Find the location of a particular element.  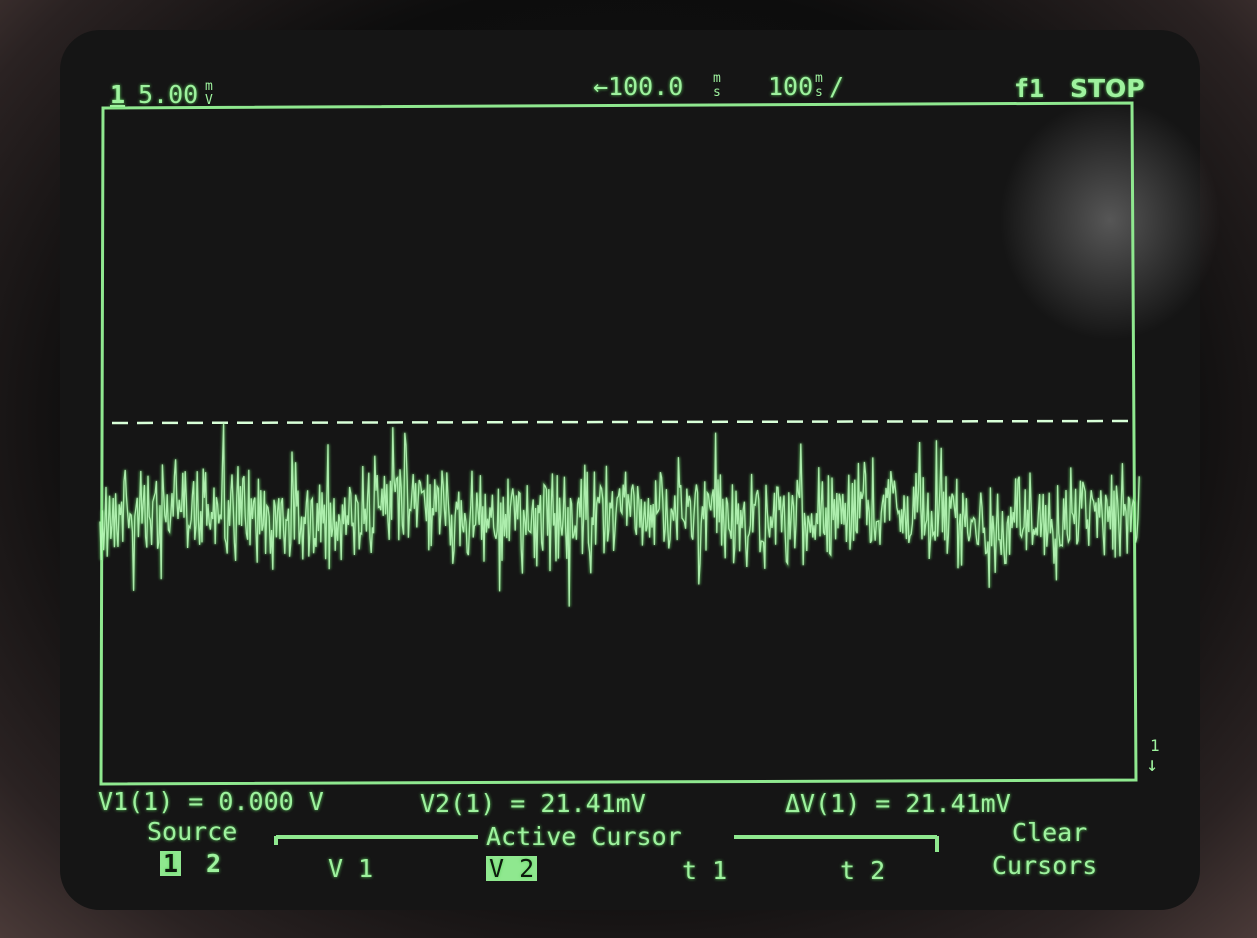

softkey-option: 1 is located at coordinates (171, 863).